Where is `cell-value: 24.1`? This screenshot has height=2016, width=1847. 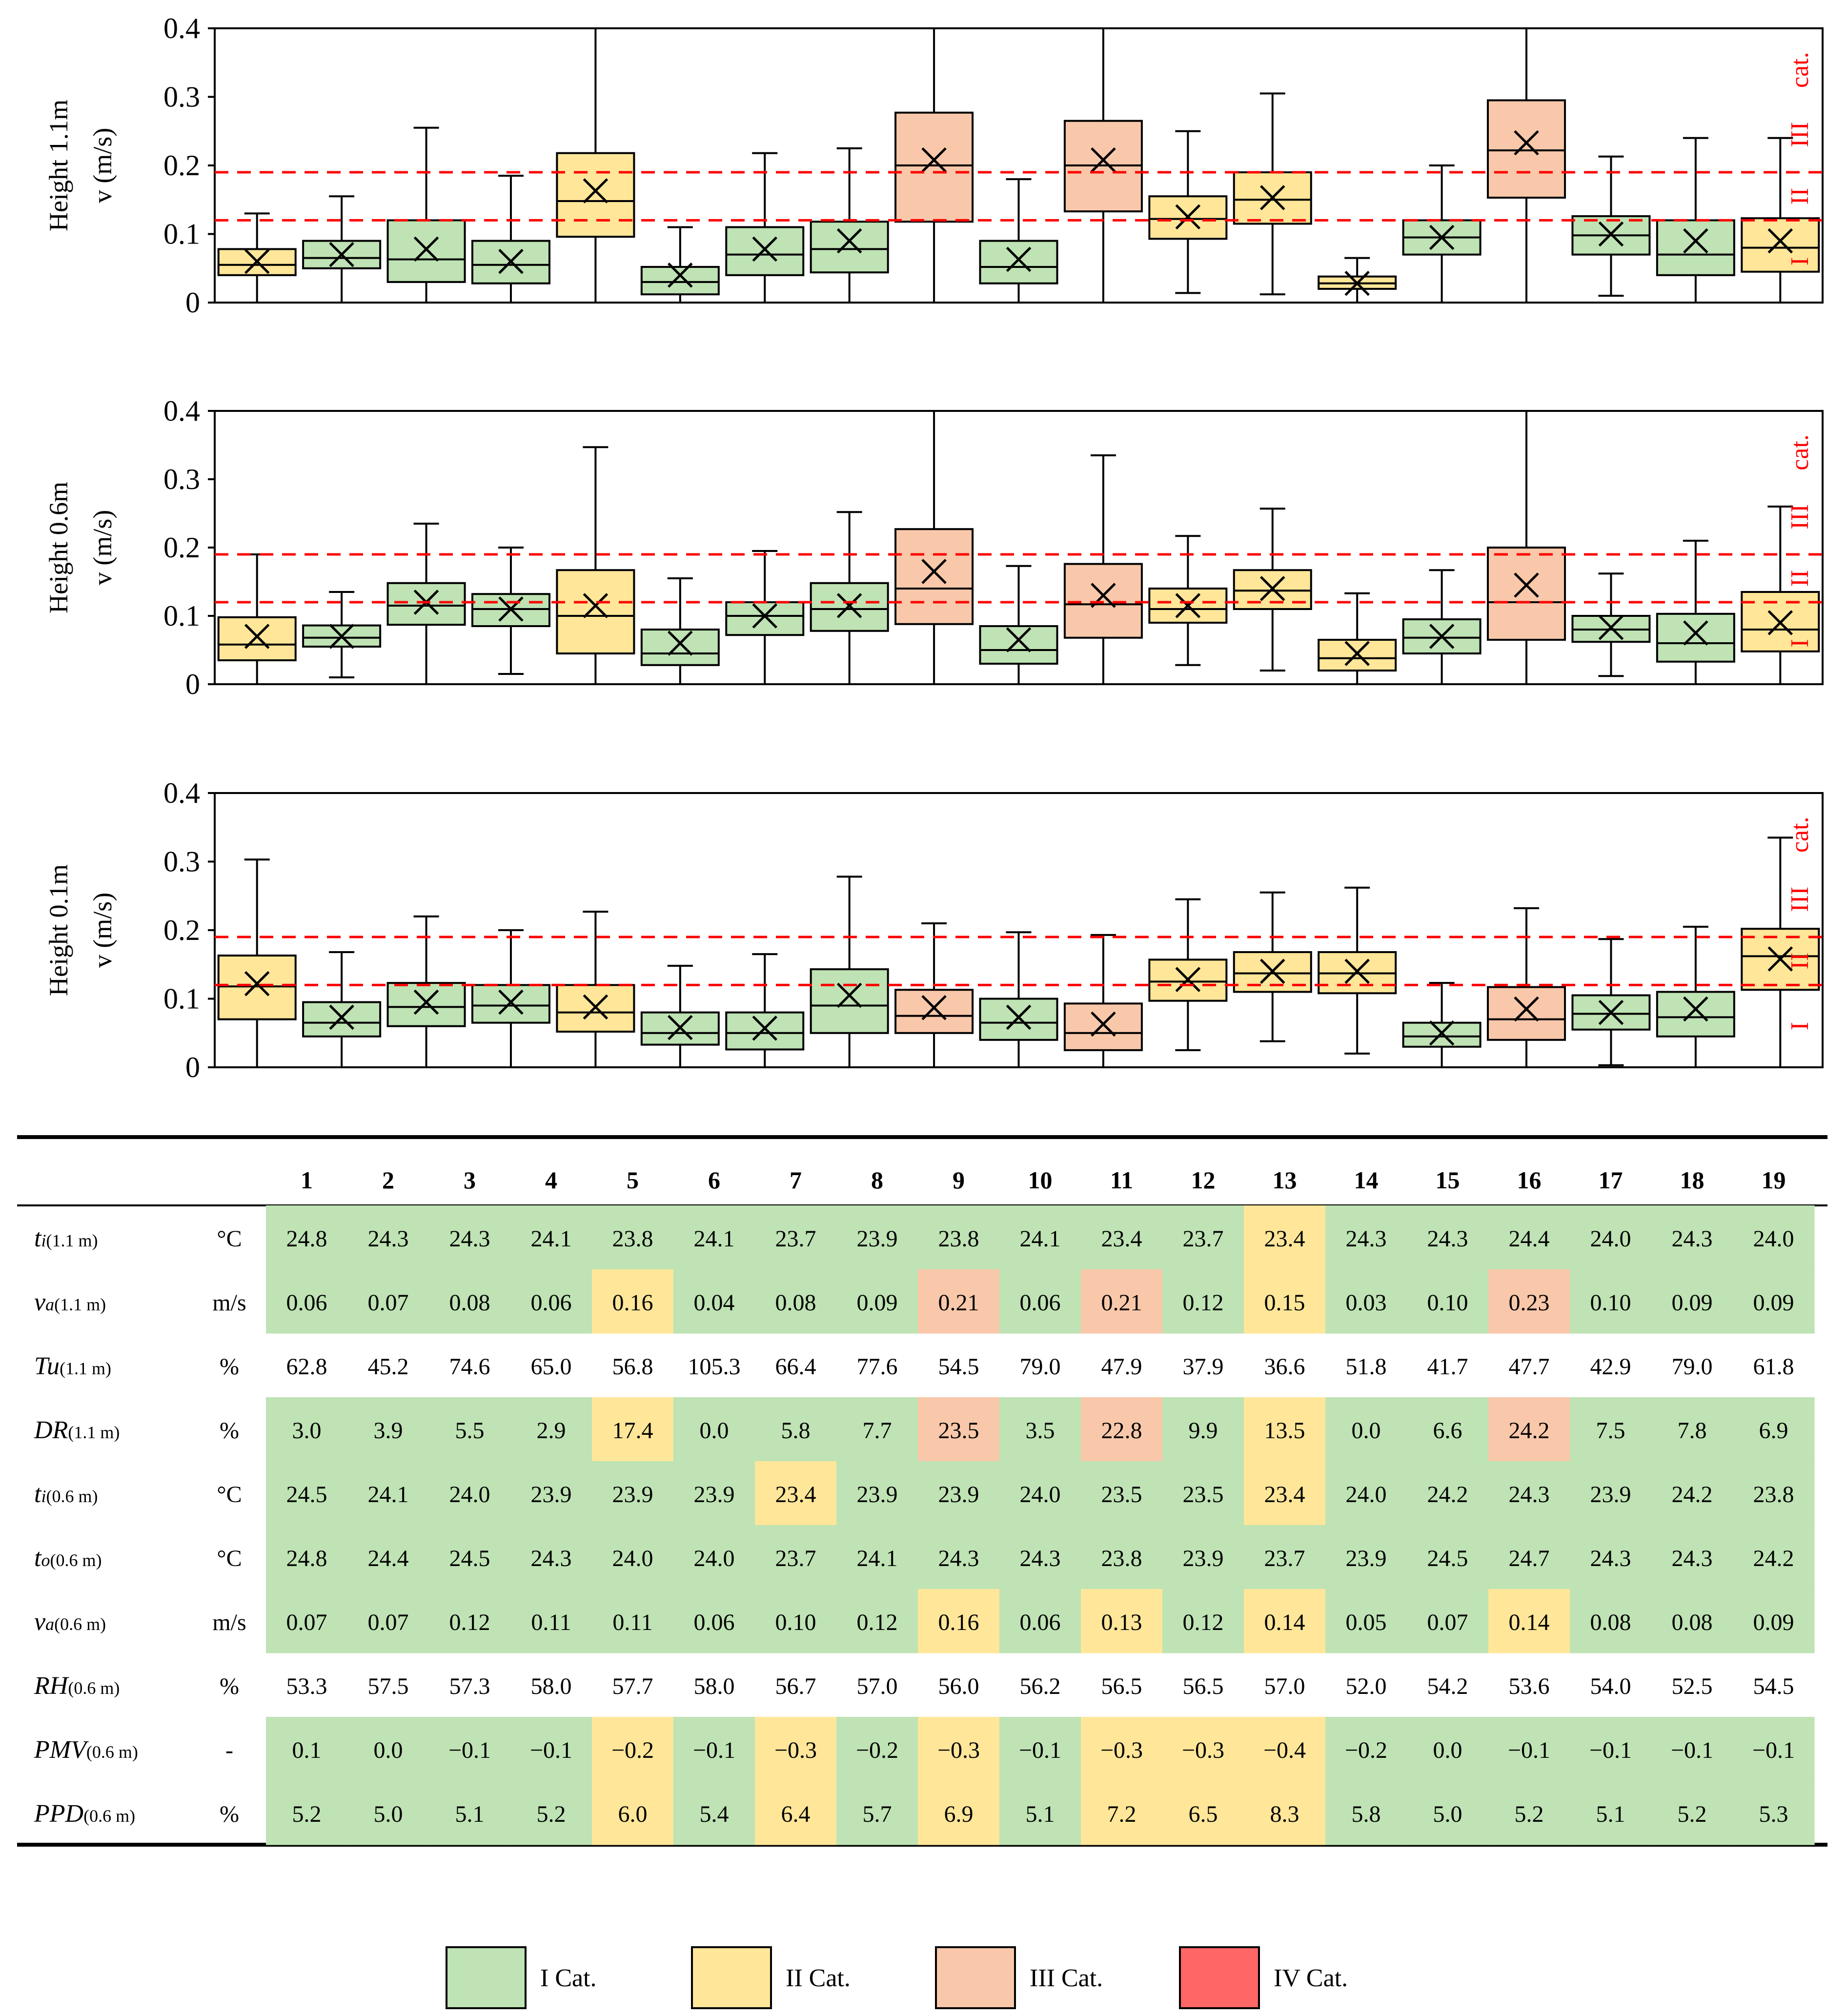
cell-value: 24.1 is located at coordinates (1040, 1239).